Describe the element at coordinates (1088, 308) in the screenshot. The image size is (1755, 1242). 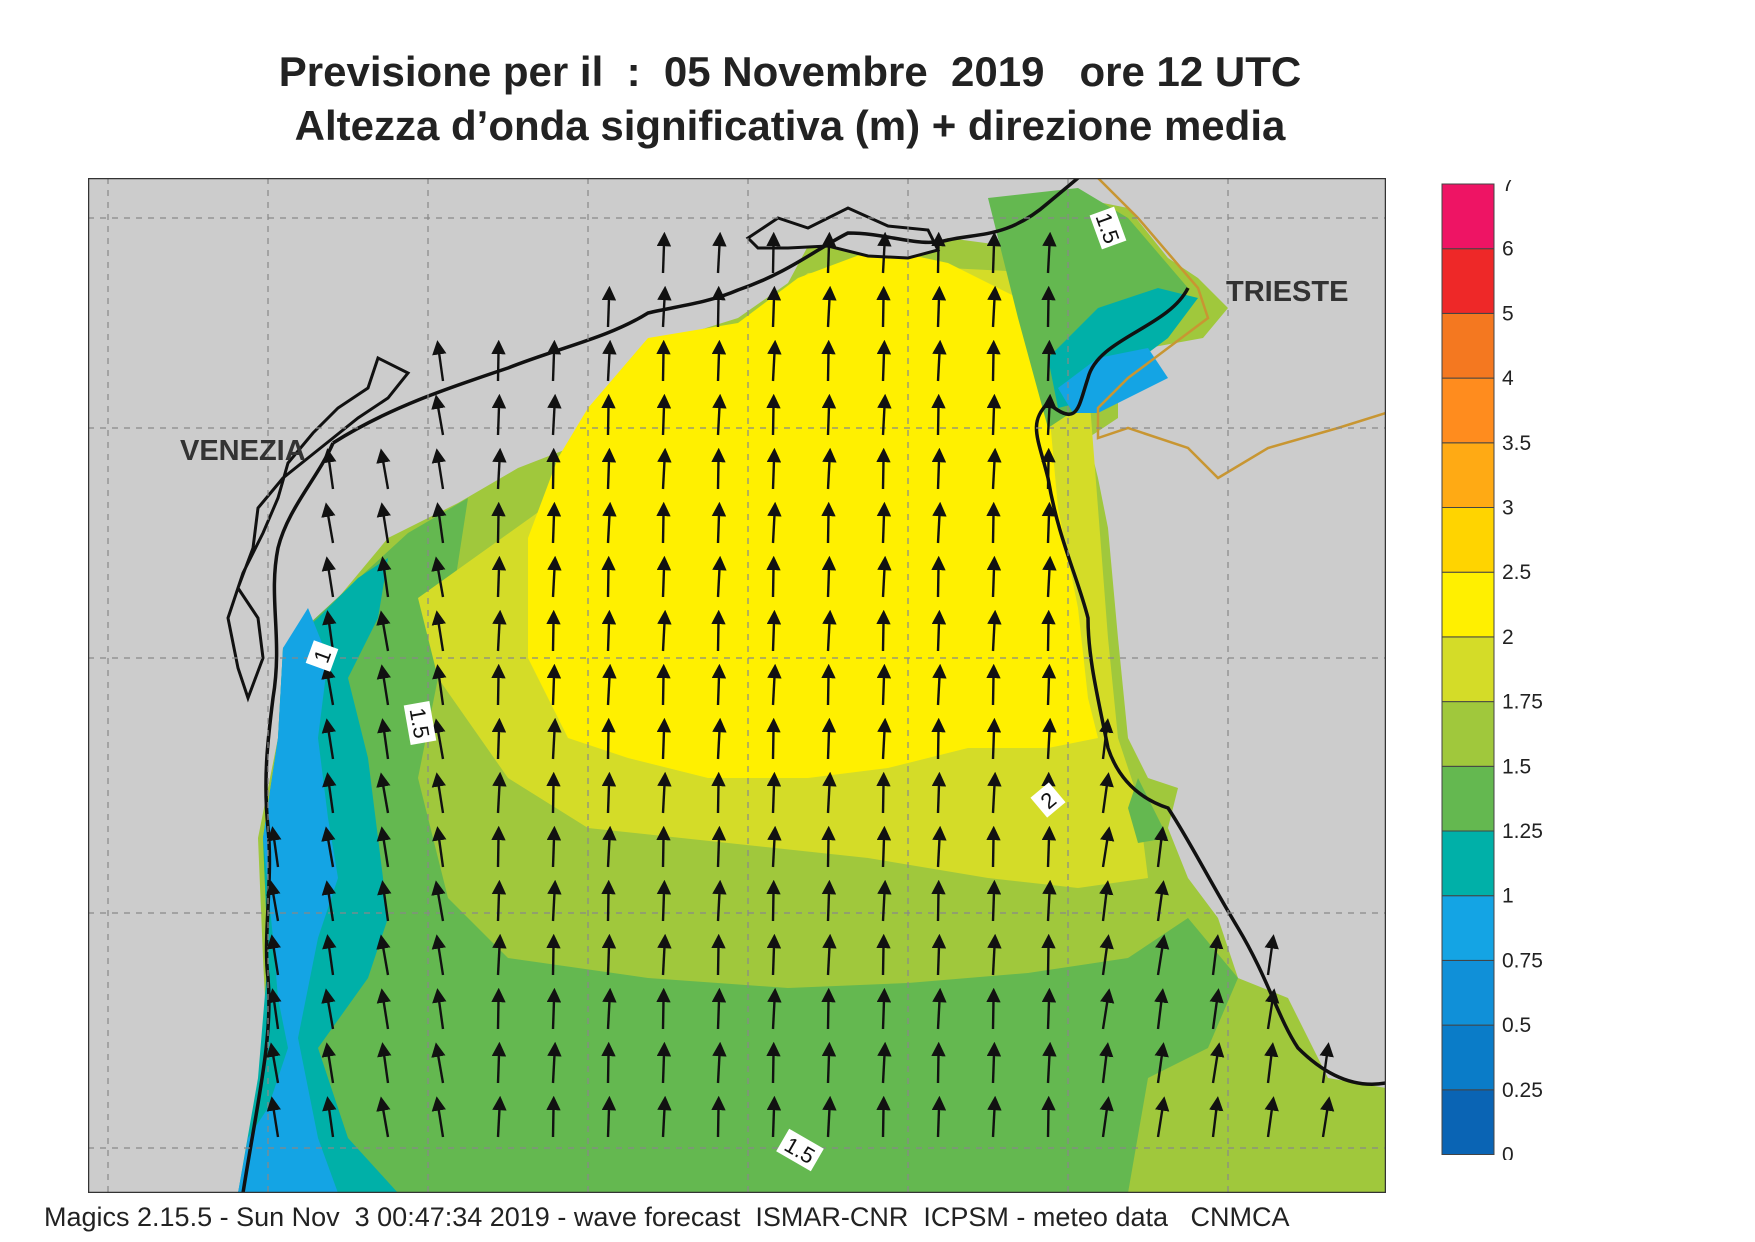
I see `sea-zone-ne-green` at that location.